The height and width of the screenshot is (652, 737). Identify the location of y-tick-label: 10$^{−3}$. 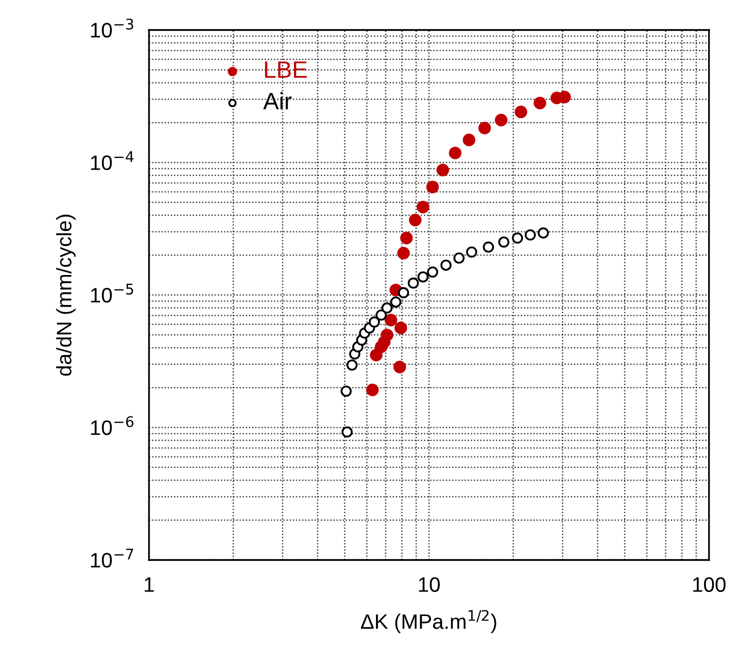
(112, 28).